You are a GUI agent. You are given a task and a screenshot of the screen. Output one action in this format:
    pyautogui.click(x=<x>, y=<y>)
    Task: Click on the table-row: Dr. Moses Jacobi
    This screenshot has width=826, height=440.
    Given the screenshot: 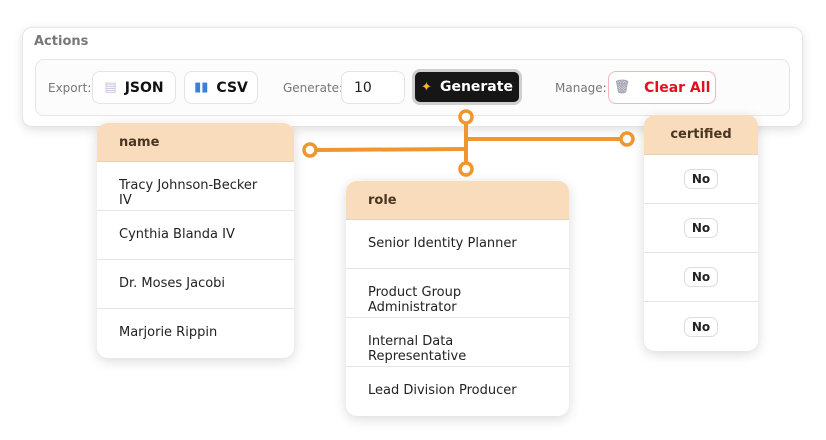 What is the action you would take?
    pyautogui.click(x=195, y=284)
    